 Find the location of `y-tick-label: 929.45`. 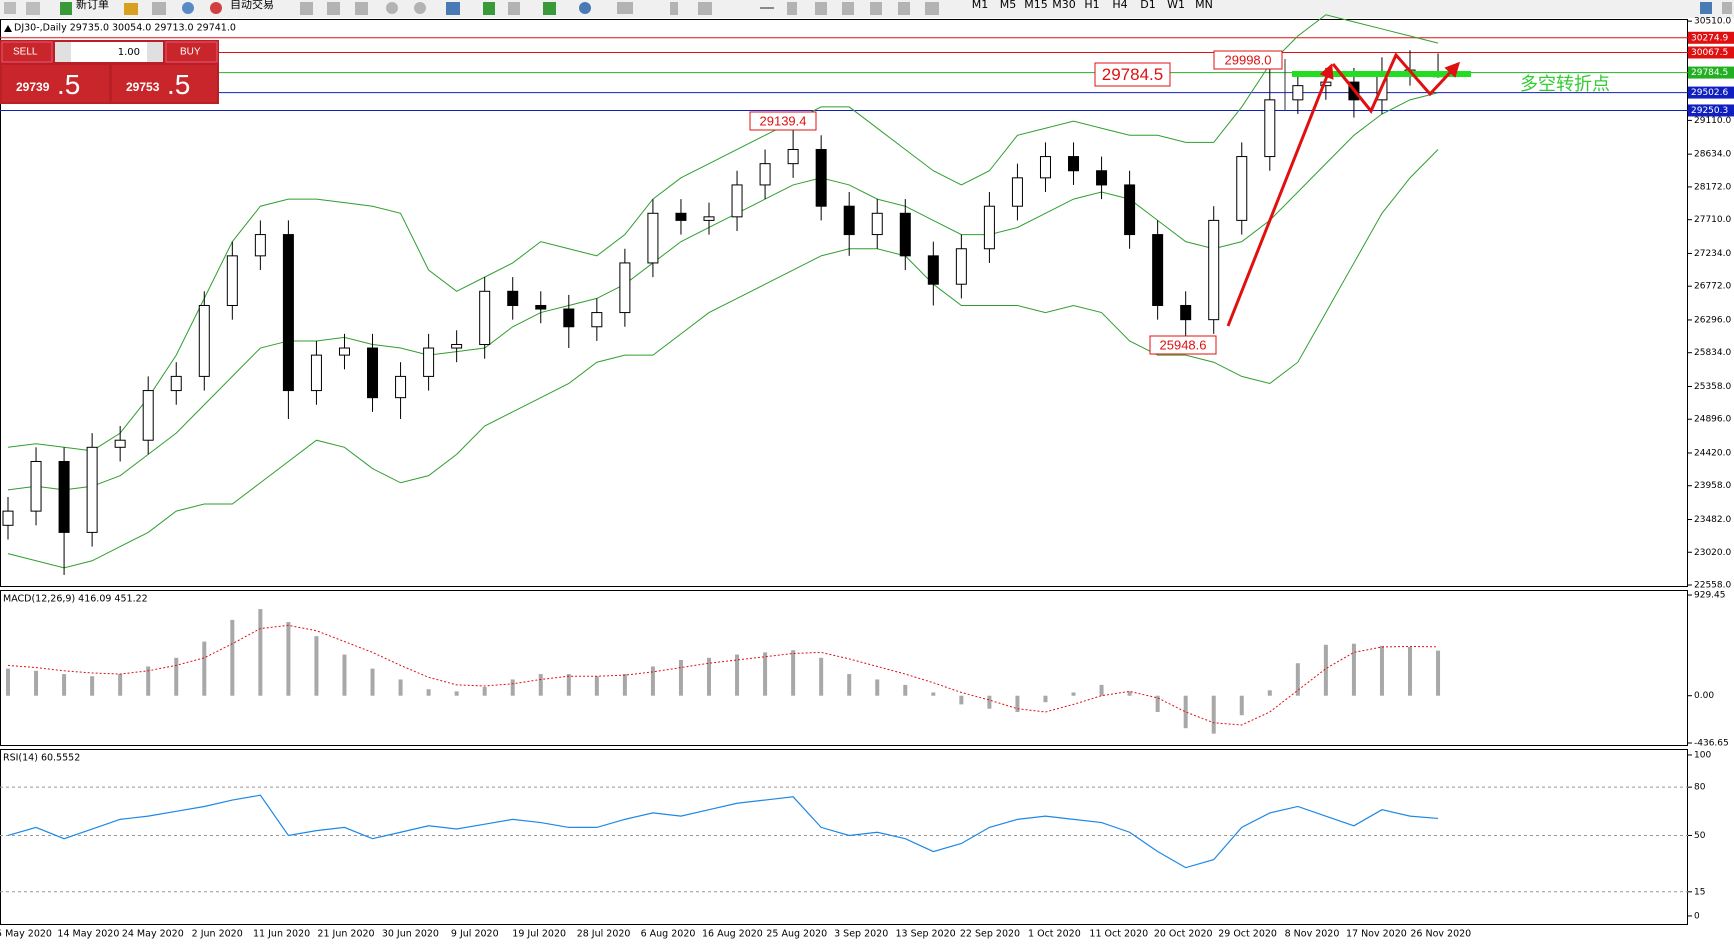

y-tick-label: 929.45 is located at coordinates (1710, 596).